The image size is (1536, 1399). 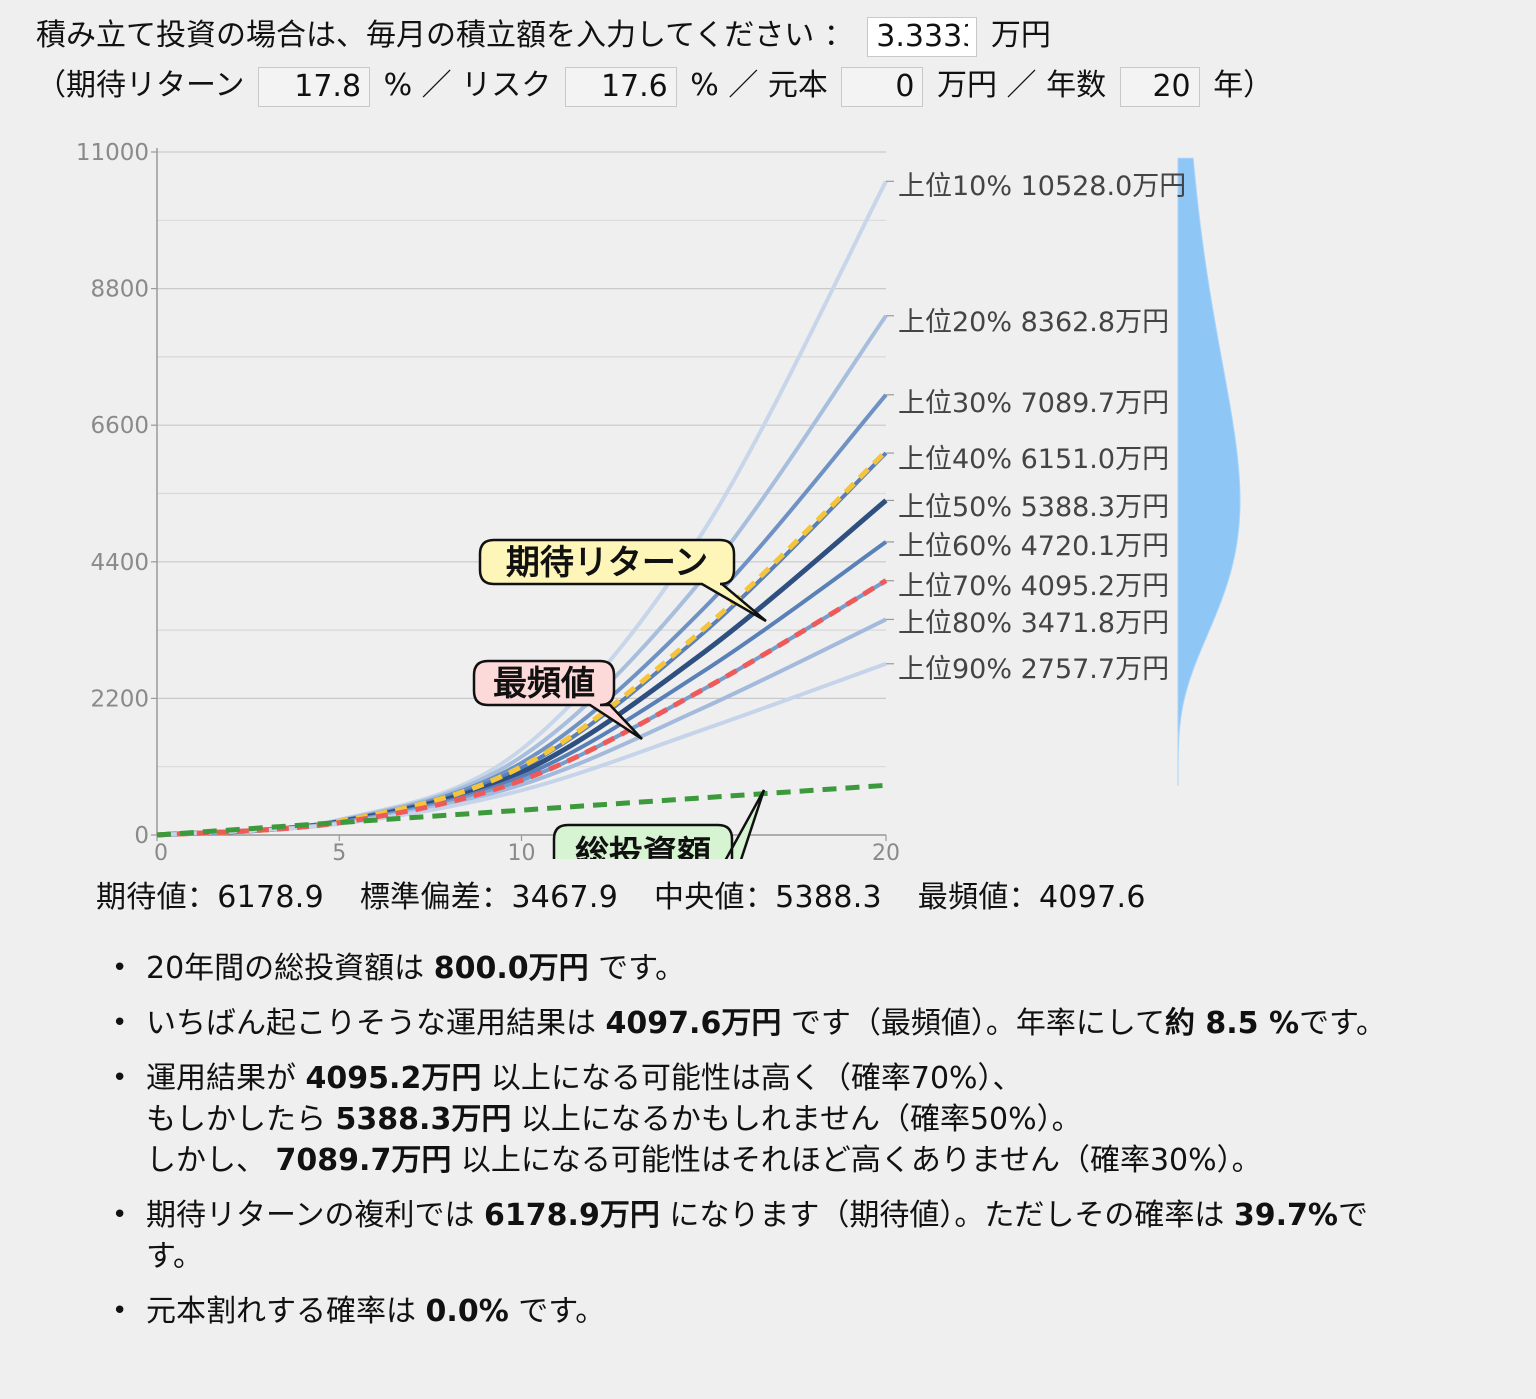 I want to click on distribution-area, so click(x=1209, y=471).